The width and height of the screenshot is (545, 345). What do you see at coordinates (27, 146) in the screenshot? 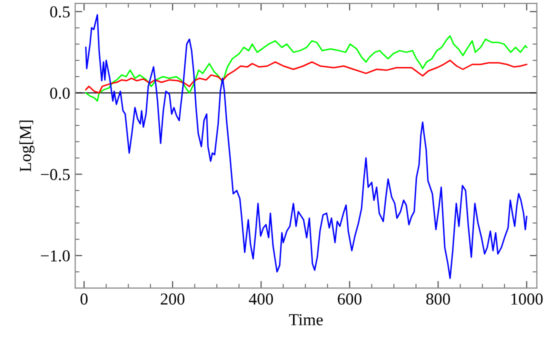
I see `y-axis-title: Log[M]` at bounding box center [27, 146].